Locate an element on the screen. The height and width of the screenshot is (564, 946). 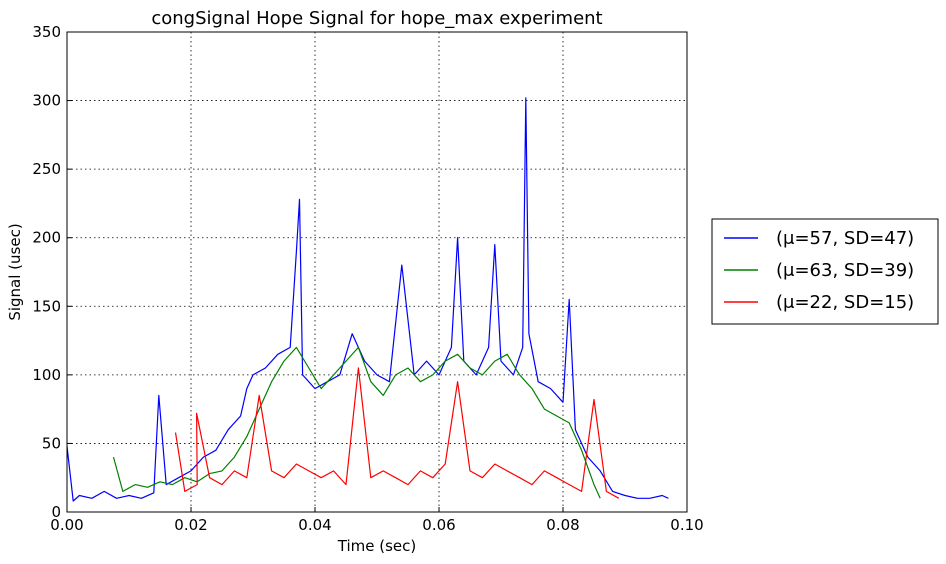
legend-box is located at coordinates (825, 271).